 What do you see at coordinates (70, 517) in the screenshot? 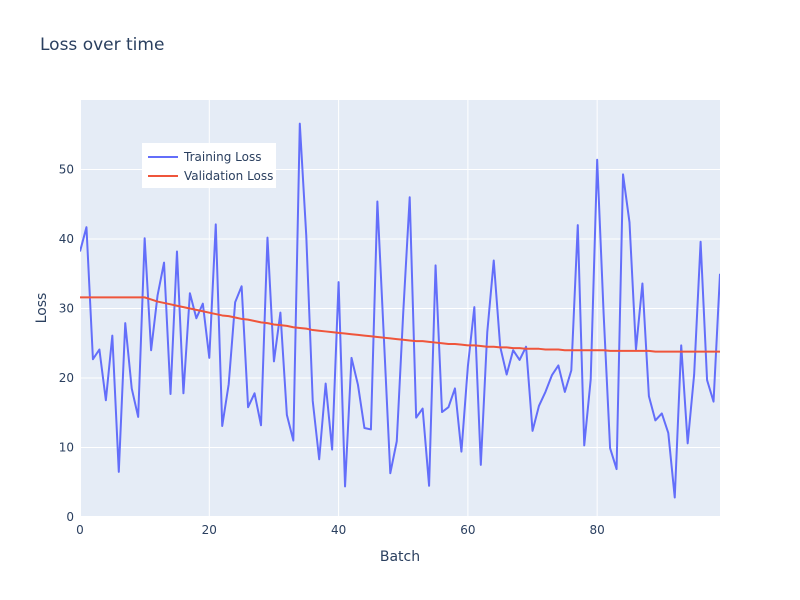
I see `y-tick-label: 0` at bounding box center [70, 517].